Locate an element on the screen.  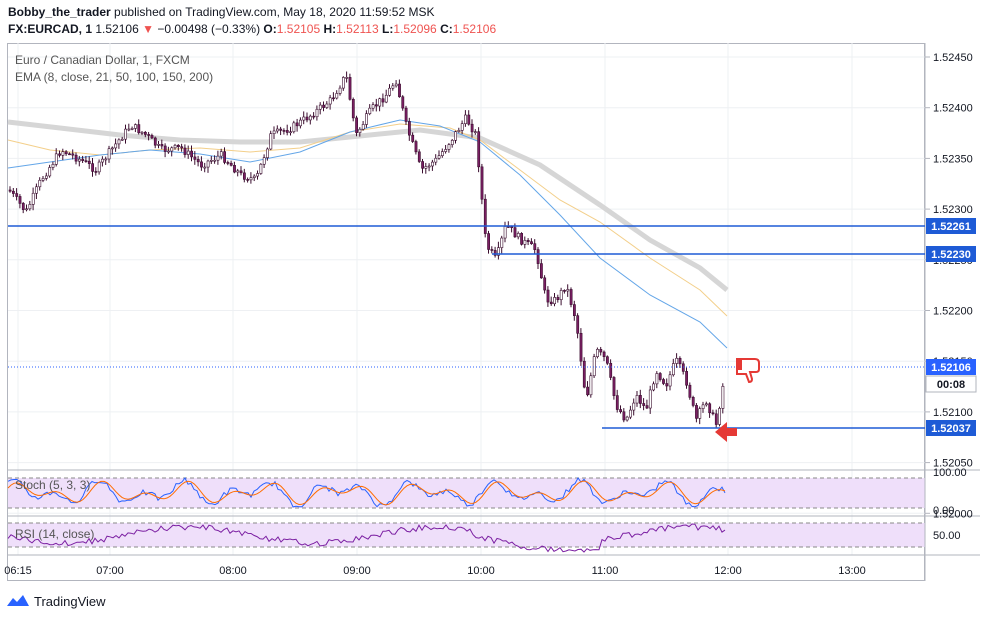
low-value: 1.52096 is located at coordinates (415, 29).